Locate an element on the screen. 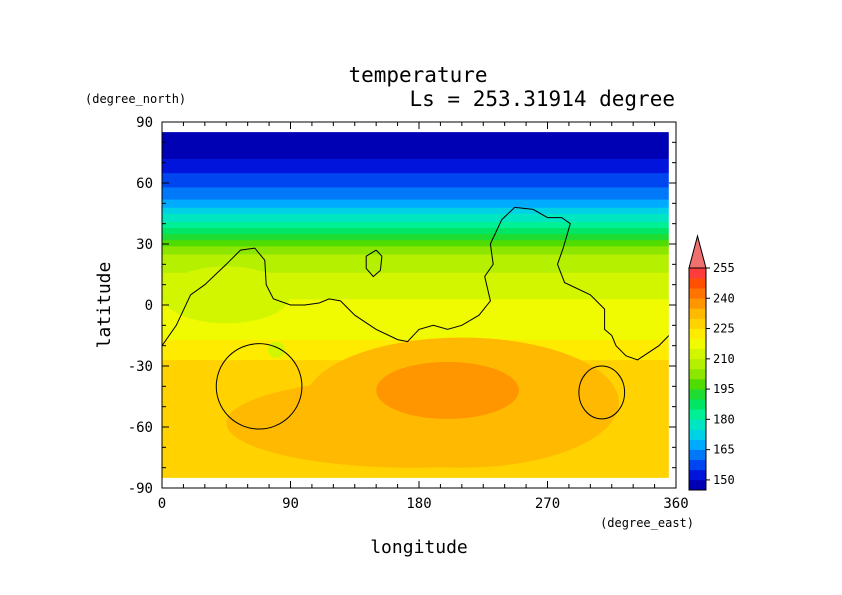 The image size is (842, 595). x-tick-label: 180 is located at coordinates (418, 504).